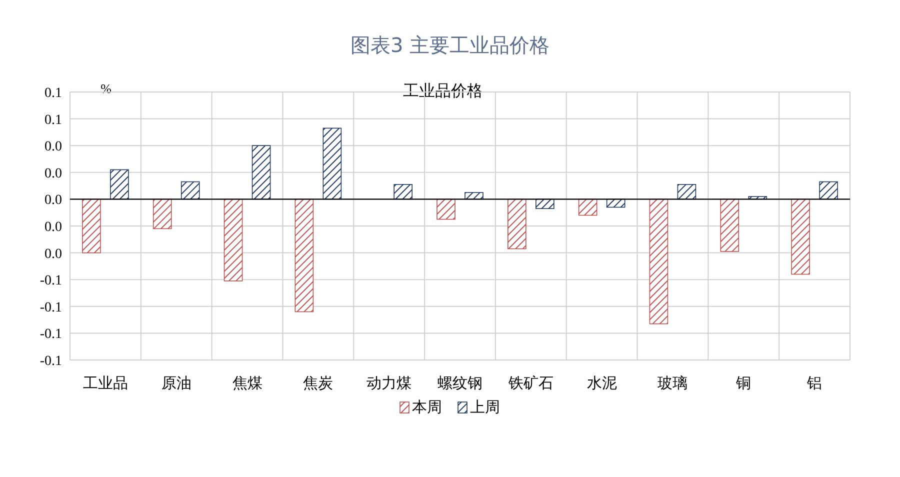 The image size is (900, 477). I want to click on x-tick-label: 原油, so click(176, 383).